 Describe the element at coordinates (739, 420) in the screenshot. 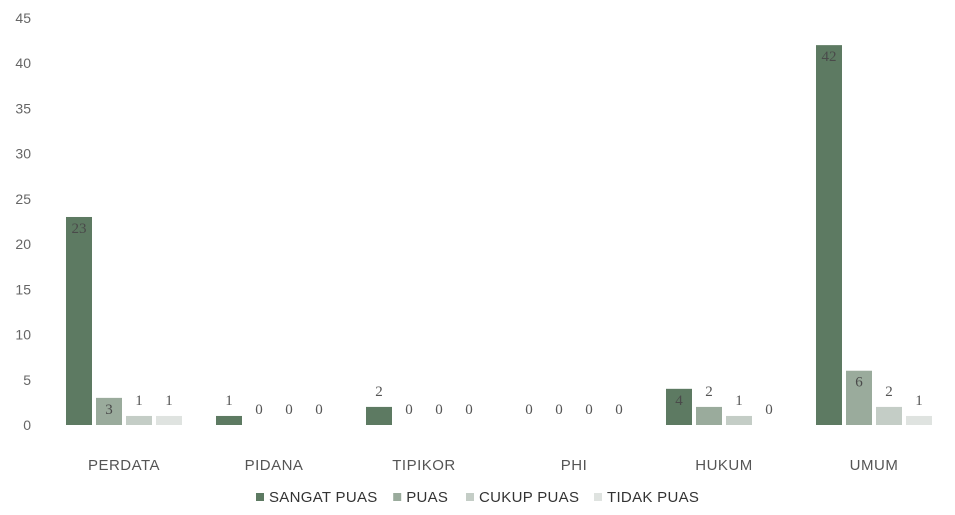

I see `bar-cukup-puas-hukum` at that location.